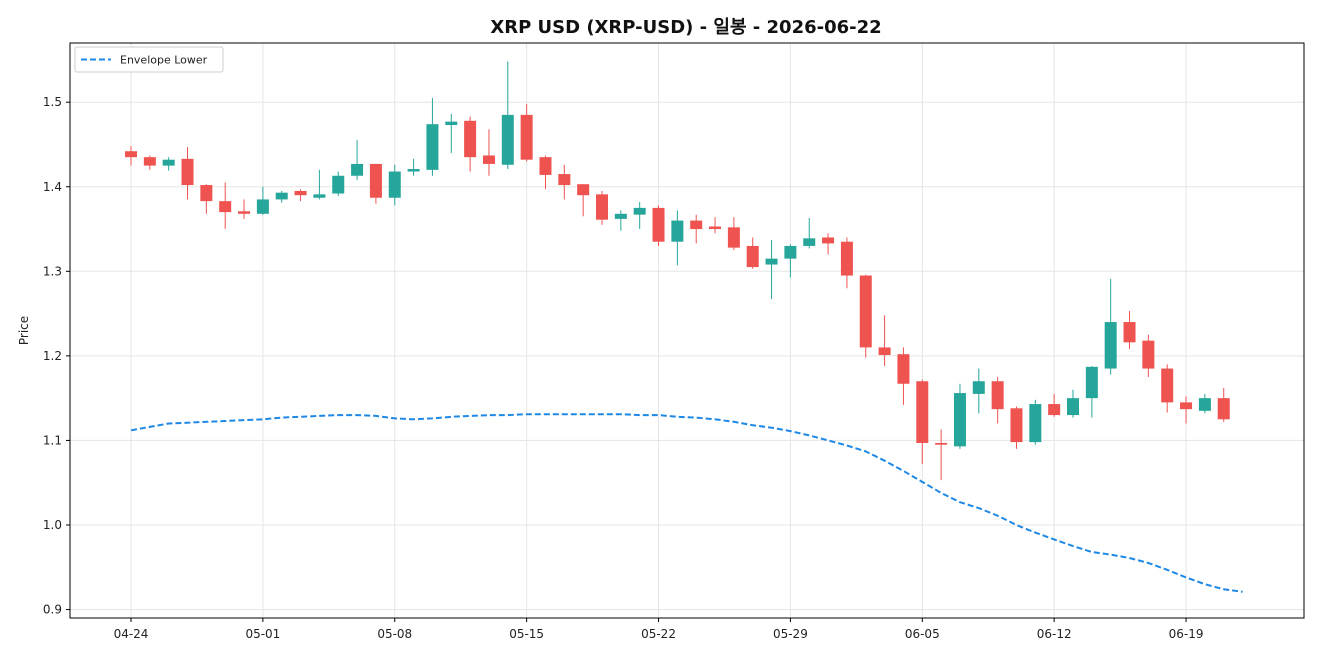 This screenshot has width=1320, height=660. What do you see at coordinates (52, 356) in the screenshot?
I see `y-tick-label: 1.2` at bounding box center [52, 356].